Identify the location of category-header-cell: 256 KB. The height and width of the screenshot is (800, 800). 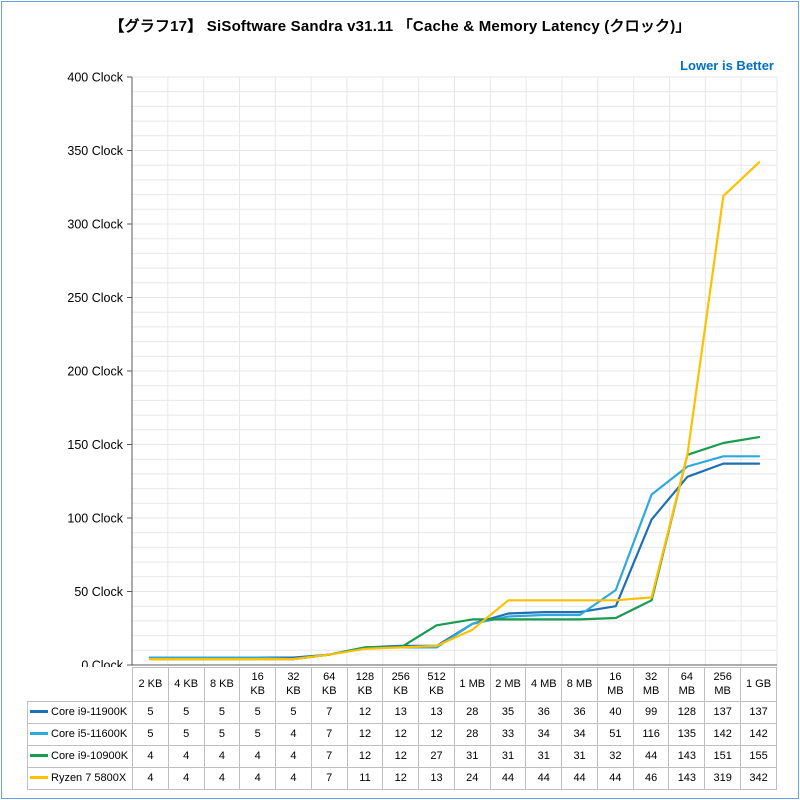
(401, 684).